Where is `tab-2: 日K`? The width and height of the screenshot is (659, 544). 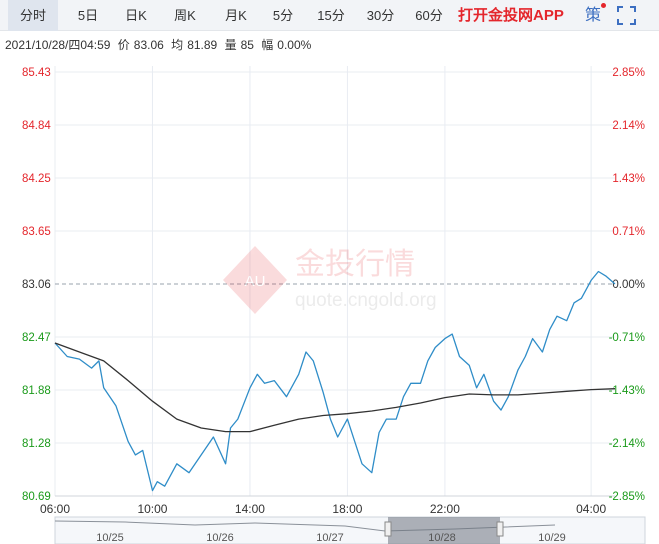 tab-2: 日K is located at coordinates (136, 15).